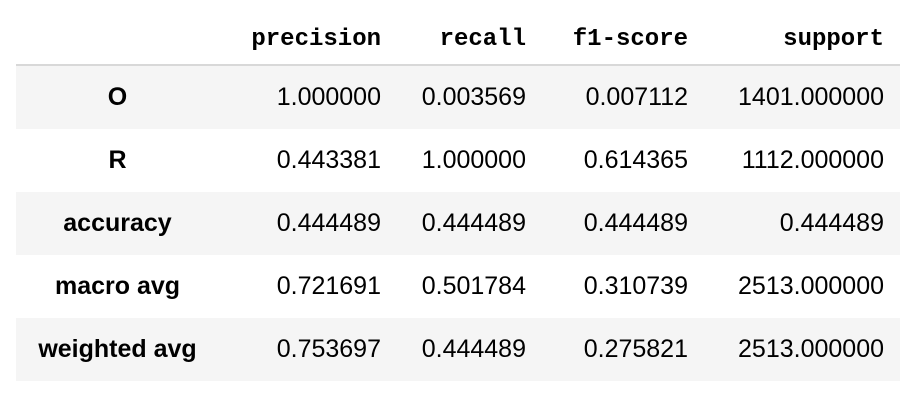 This screenshot has width=912, height=402. Describe the element at coordinates (635, 160) in the screenshot. I see `f1-score-cell: 0.614365` at that location.